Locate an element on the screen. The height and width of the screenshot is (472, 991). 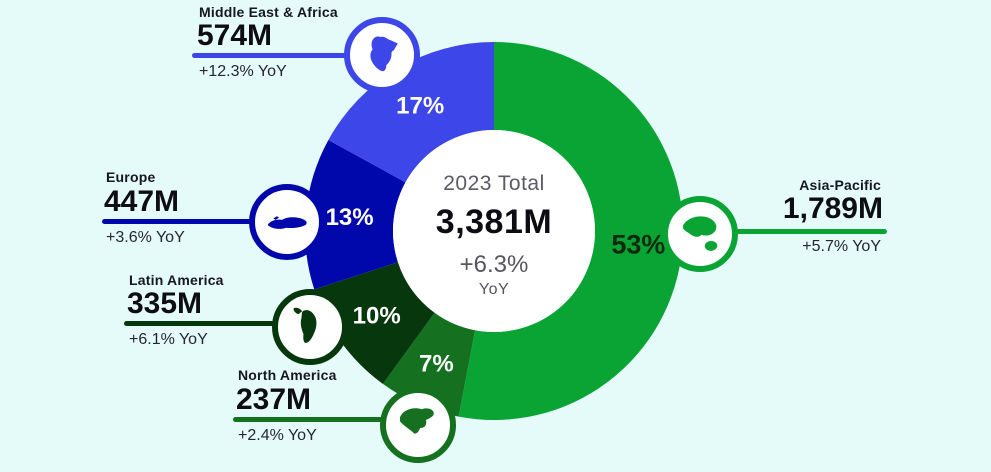
badge-asia-pacific is located at coordinates (700, 234).